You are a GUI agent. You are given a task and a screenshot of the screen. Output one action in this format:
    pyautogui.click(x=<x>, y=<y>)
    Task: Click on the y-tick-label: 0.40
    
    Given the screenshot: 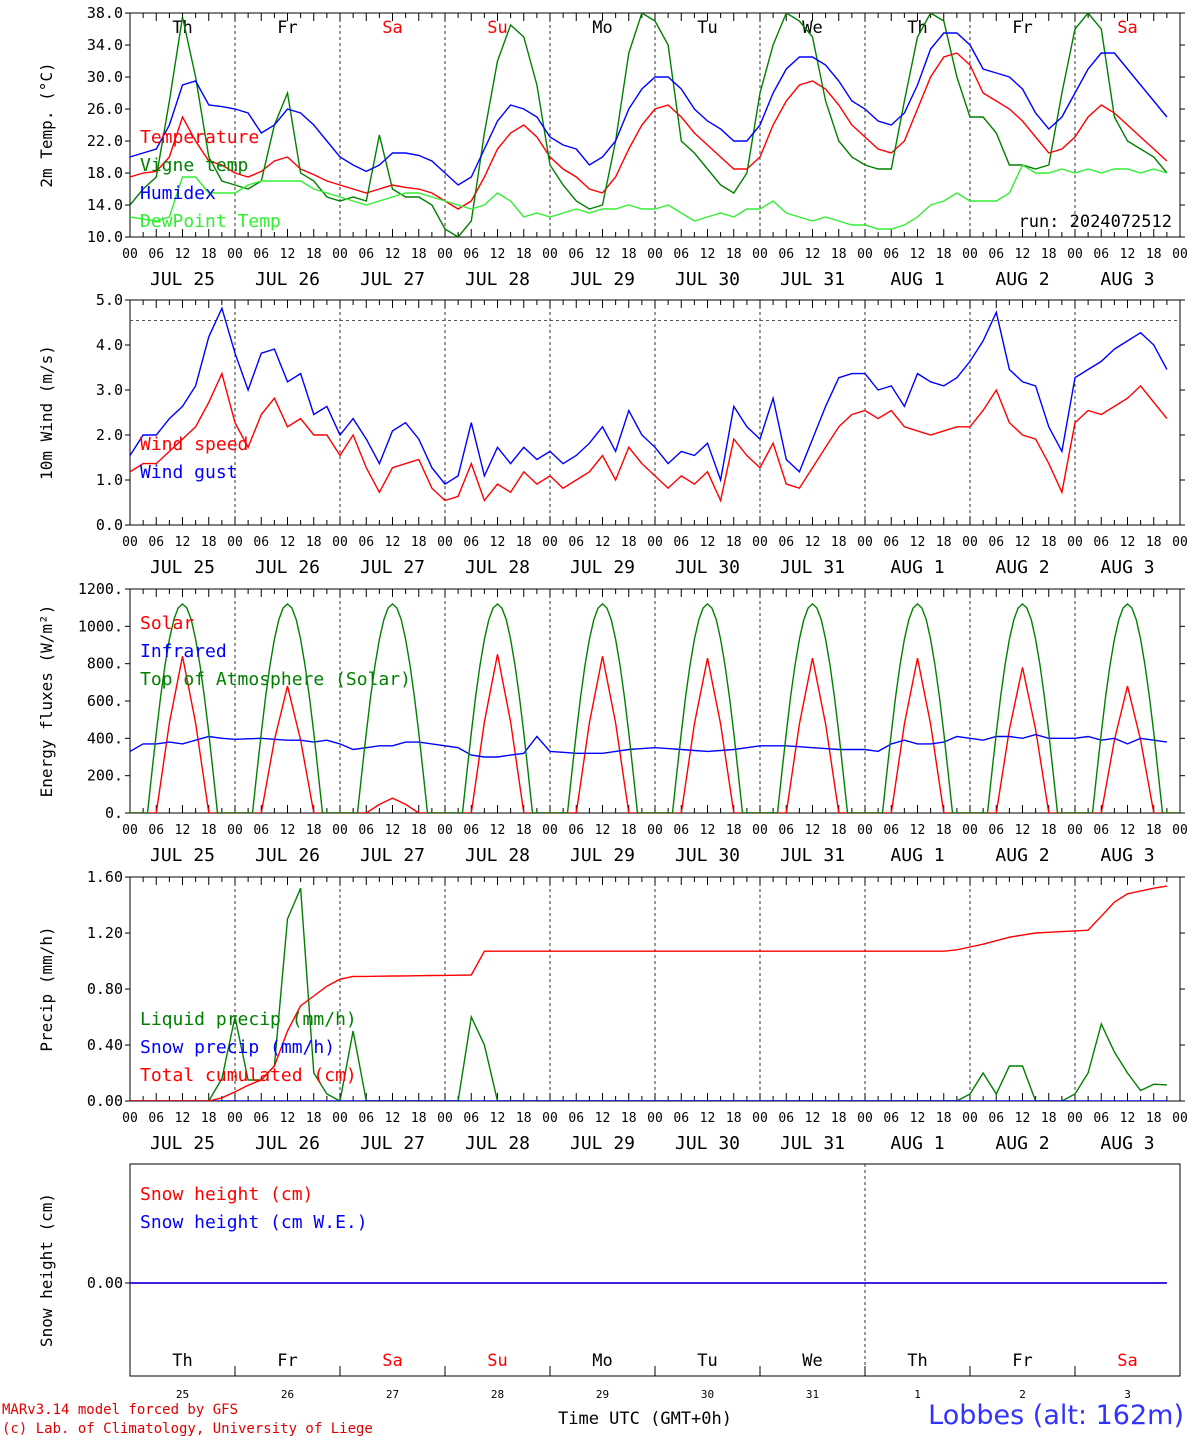 What is the action you would take?
    pyautogui.click(x=105, y=1045)
    